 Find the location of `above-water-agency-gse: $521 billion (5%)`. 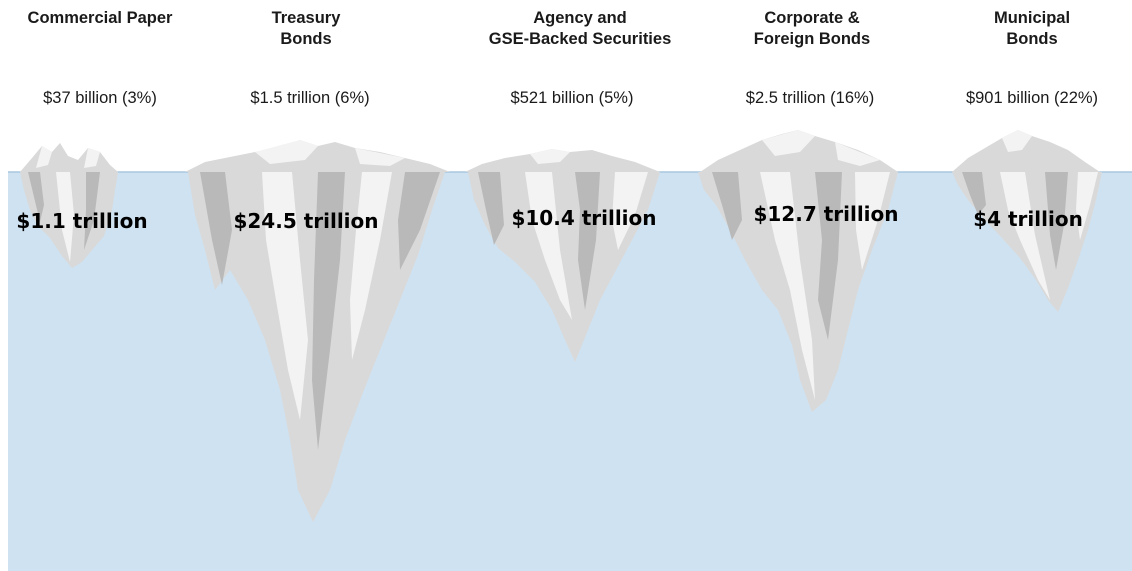

above-water-agency-gse: $521 billion (5%) is located at coordinates (572, 98).